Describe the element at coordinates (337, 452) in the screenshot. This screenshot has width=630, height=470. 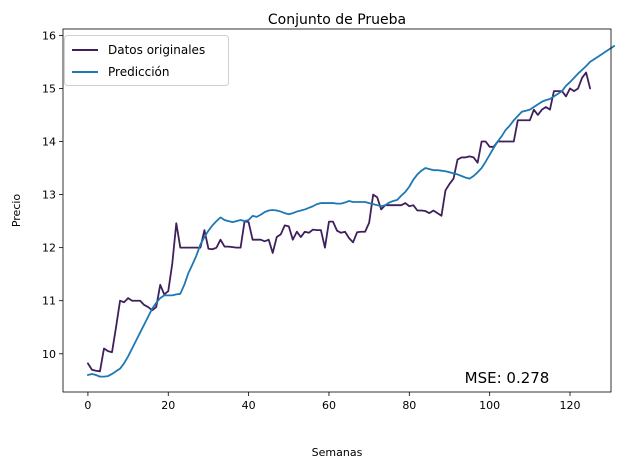
I see `x-axis-label: Semanas` at that location.